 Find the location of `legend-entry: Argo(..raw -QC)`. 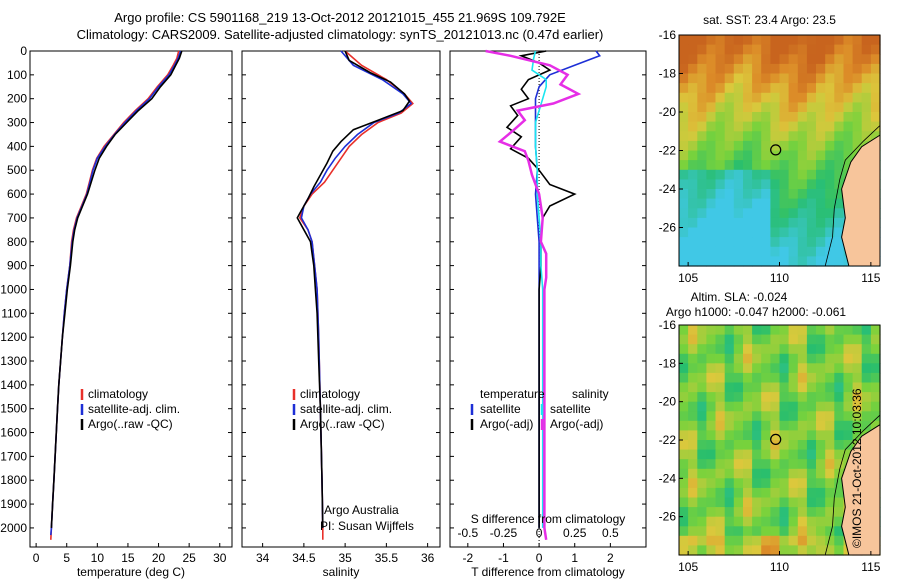

legend-entry: Argo(..raw -QC) is located at coordinates (342, 424).